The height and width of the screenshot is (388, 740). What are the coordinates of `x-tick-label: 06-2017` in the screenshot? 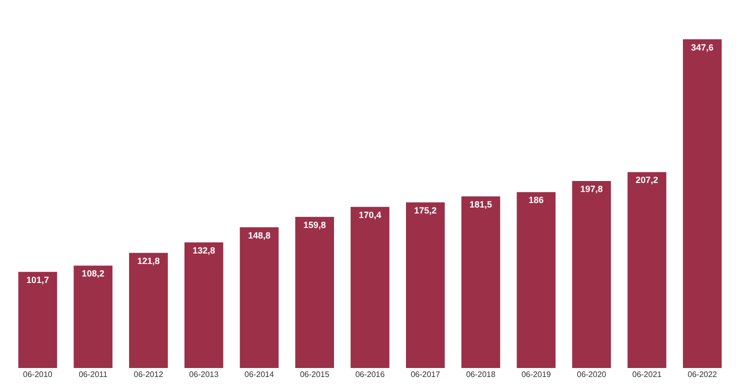 It's located at (425, 374).